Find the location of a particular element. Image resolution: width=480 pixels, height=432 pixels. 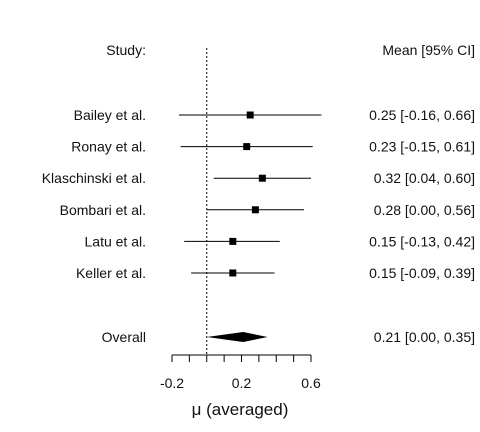

x-tick-label: 0.2 is located at coordinates (242, 383).